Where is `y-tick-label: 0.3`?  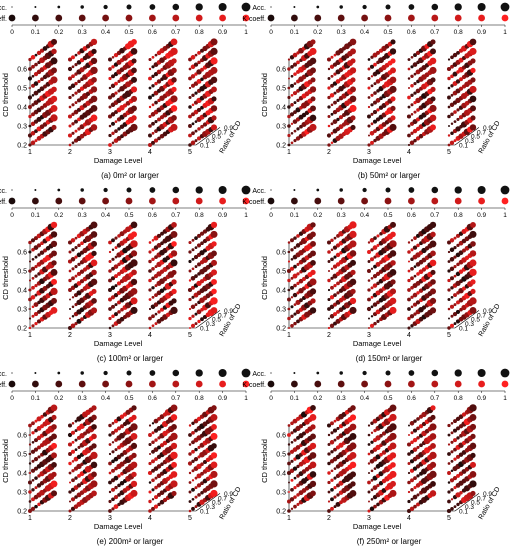 y-tick-label: 0.3 is located at coordinates (281, 310).